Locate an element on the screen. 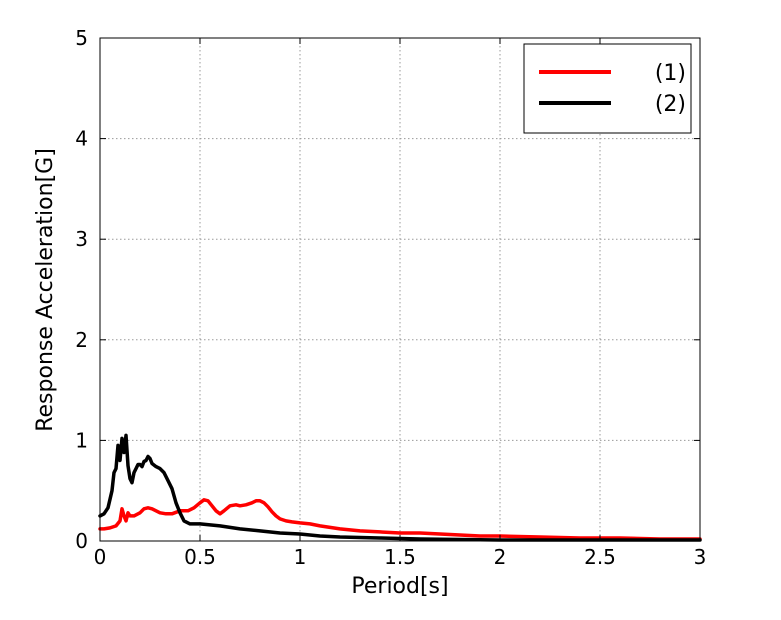  x-tick-label: 3 is located at coordinates (700, 557).